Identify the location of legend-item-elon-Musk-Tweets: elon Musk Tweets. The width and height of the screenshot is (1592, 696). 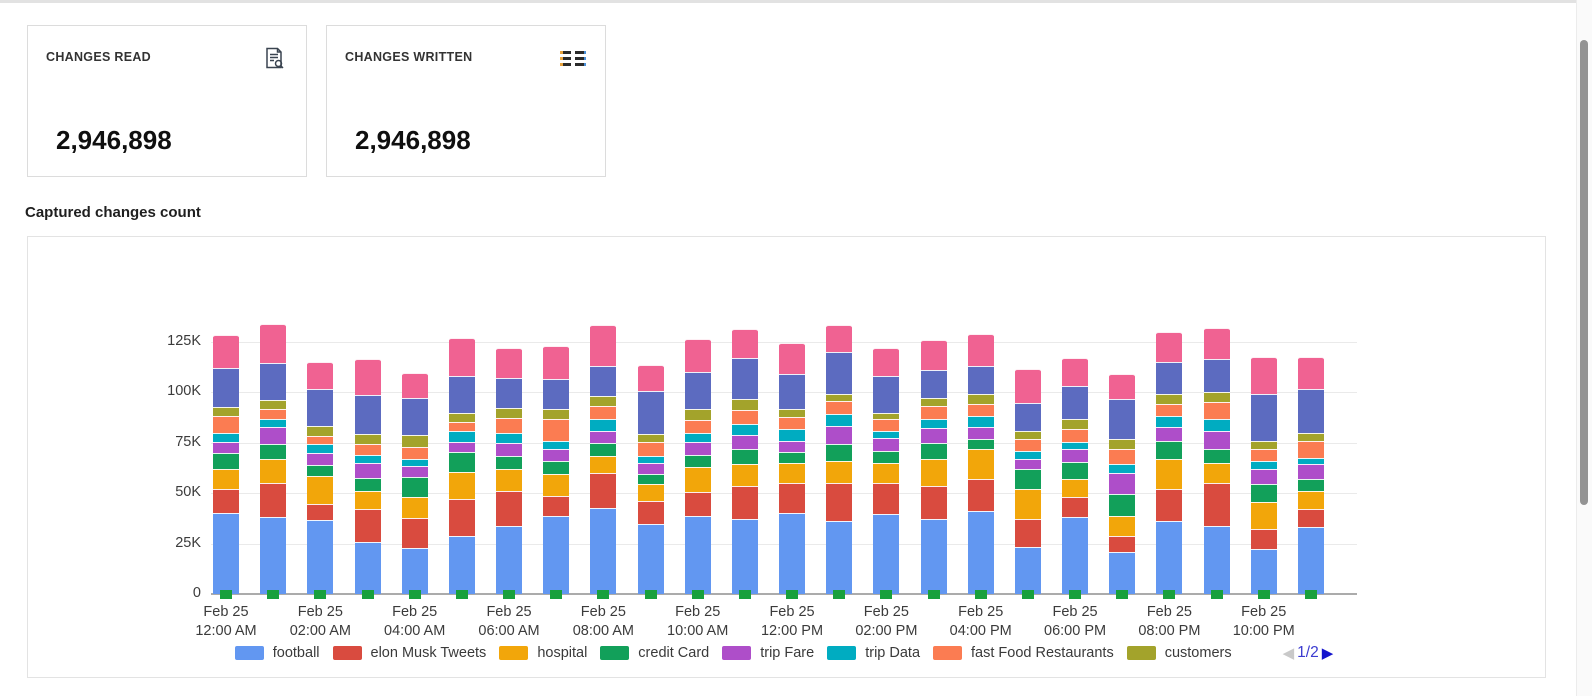
(409, 653).